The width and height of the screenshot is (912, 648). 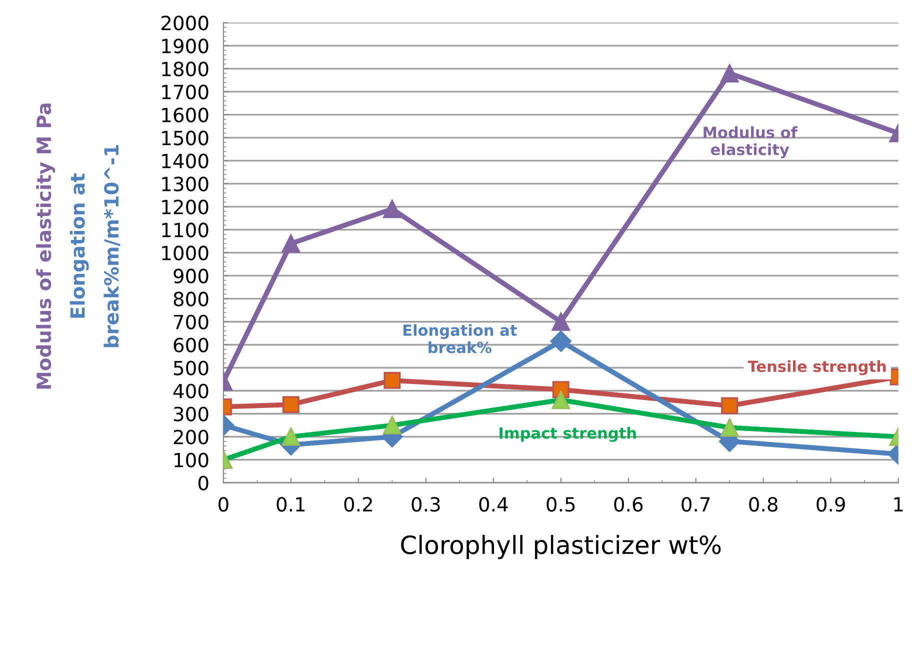 What do you see at coordinates (493, 504) in the screenshot?
I see `x-tick-label: 0.4` at bounding box center [493, 504].